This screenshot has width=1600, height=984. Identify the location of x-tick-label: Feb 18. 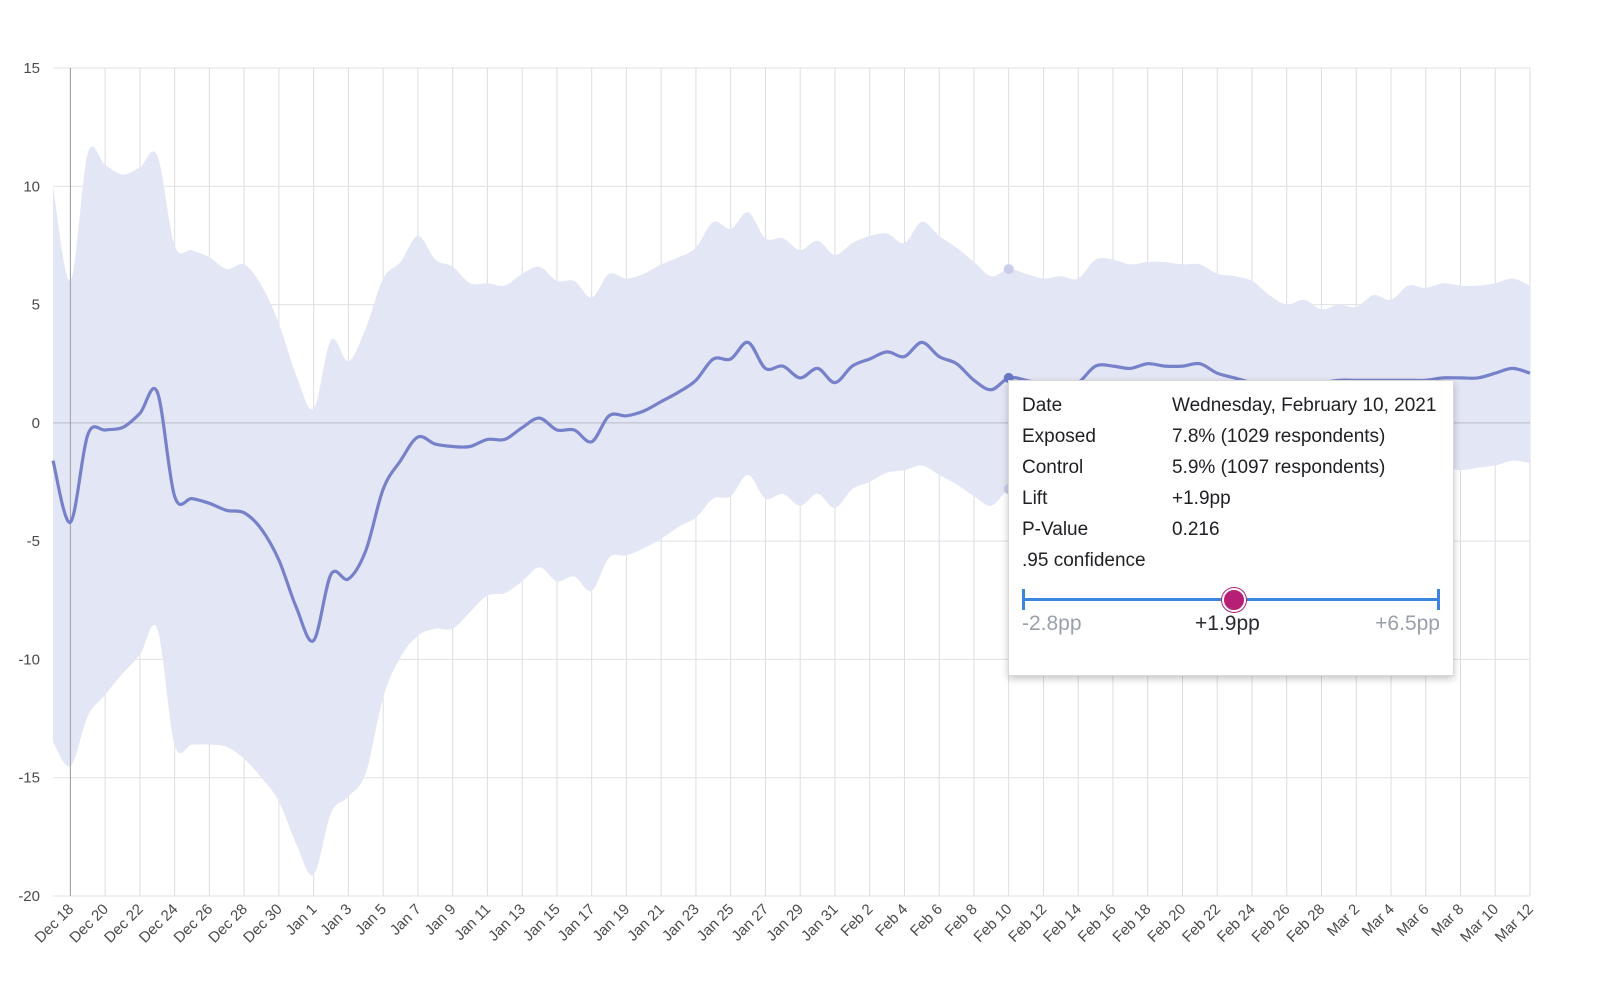
(1132, 923).